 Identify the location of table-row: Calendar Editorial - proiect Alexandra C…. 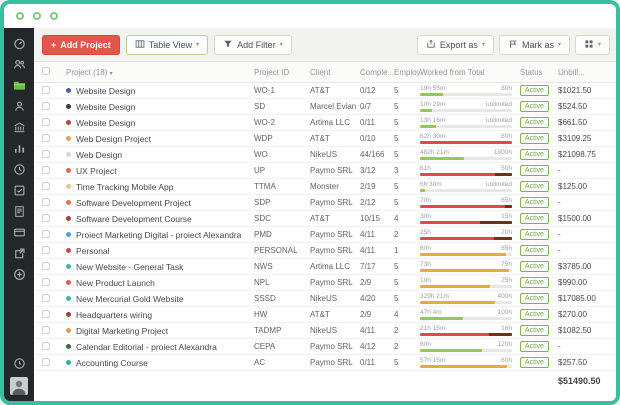
(325, 347).